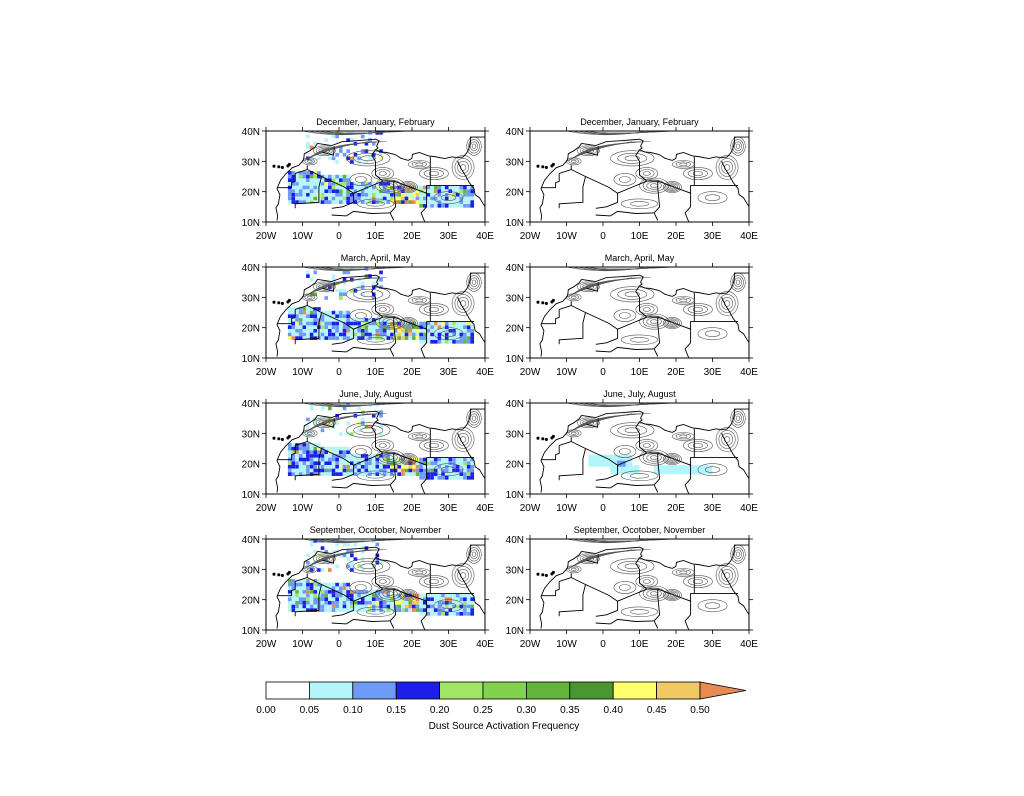  What do you see at coordinates (640, 530) in the screenshot?
I see `panel-title: September, Ocotober, November` at bounding box center [640, 530].